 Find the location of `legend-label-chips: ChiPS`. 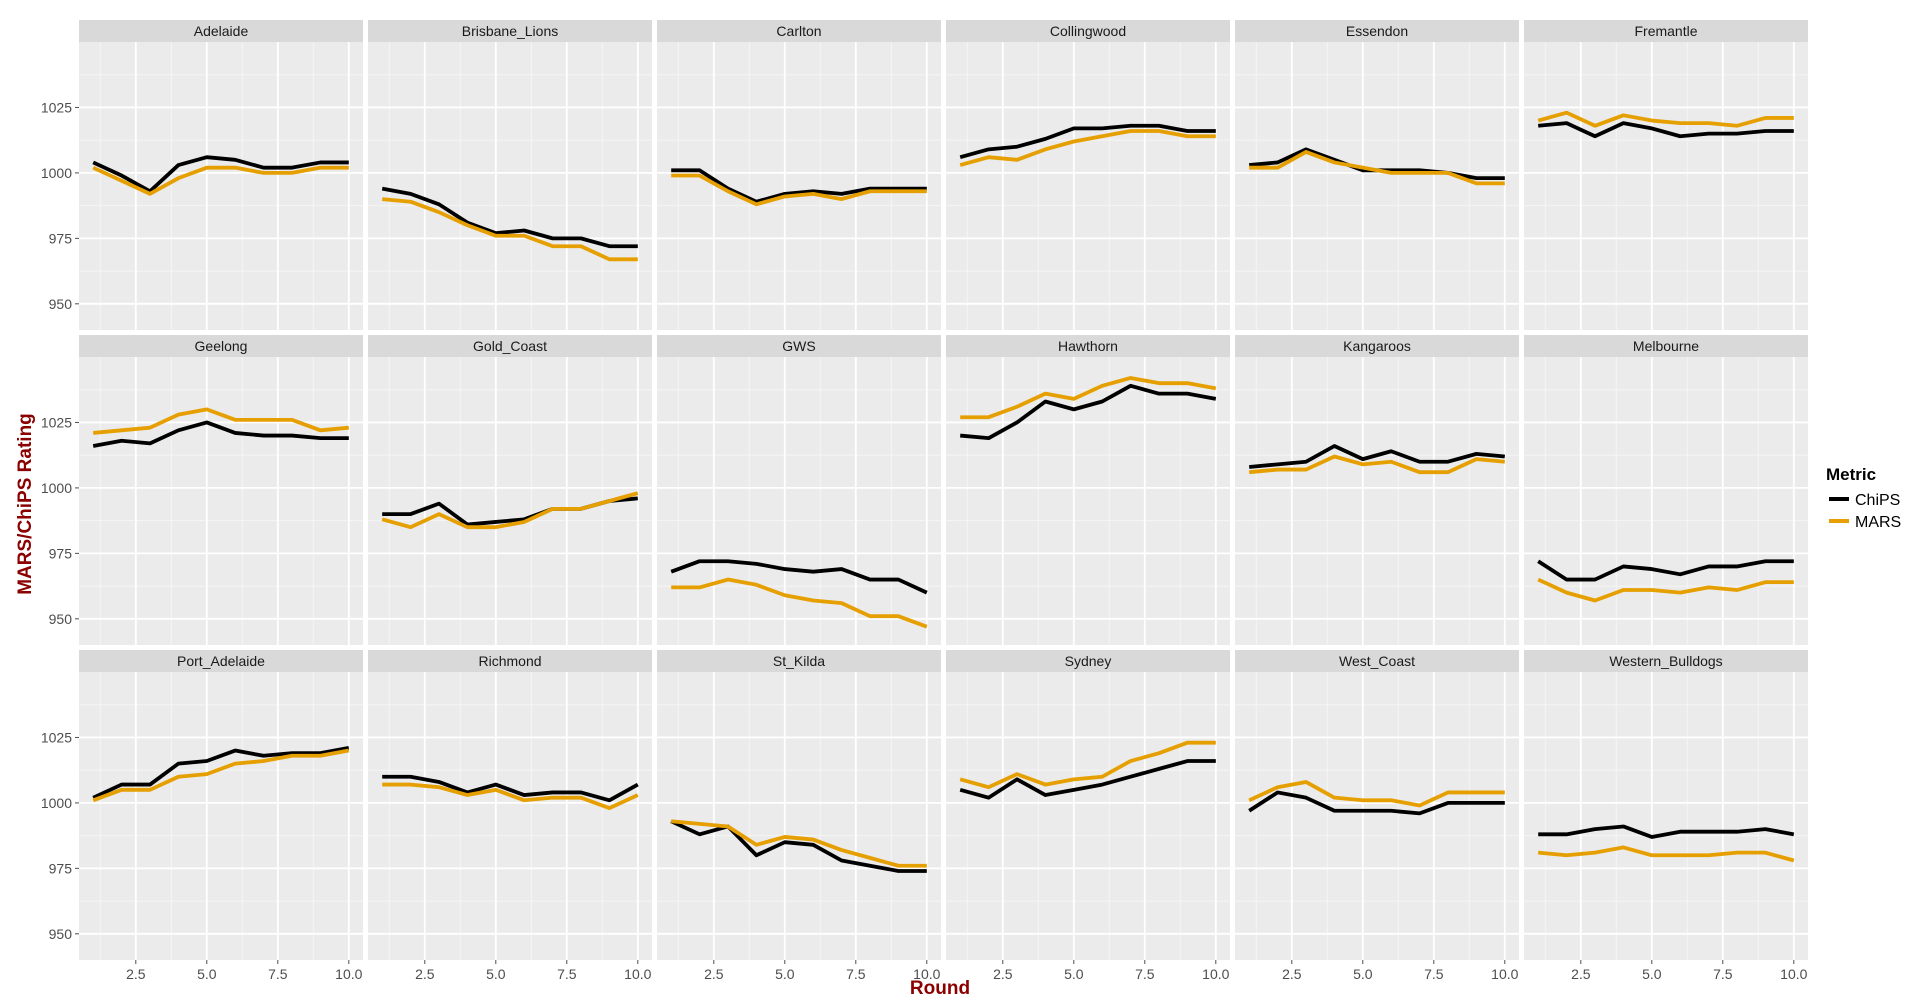

legend-label-chips: ChiPS is located at coordinates (1877, 500).